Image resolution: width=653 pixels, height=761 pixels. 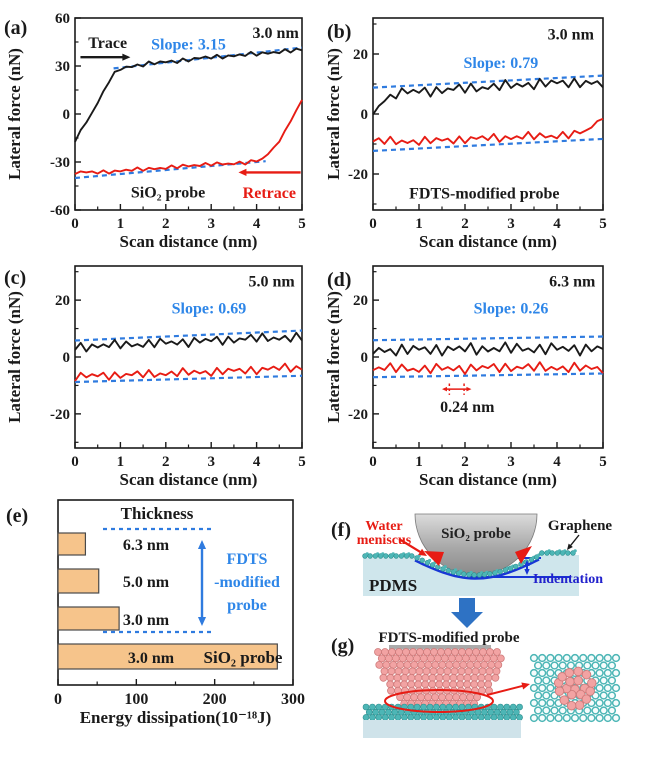 I want to click on down-arrow, so click(x=467, y=613).